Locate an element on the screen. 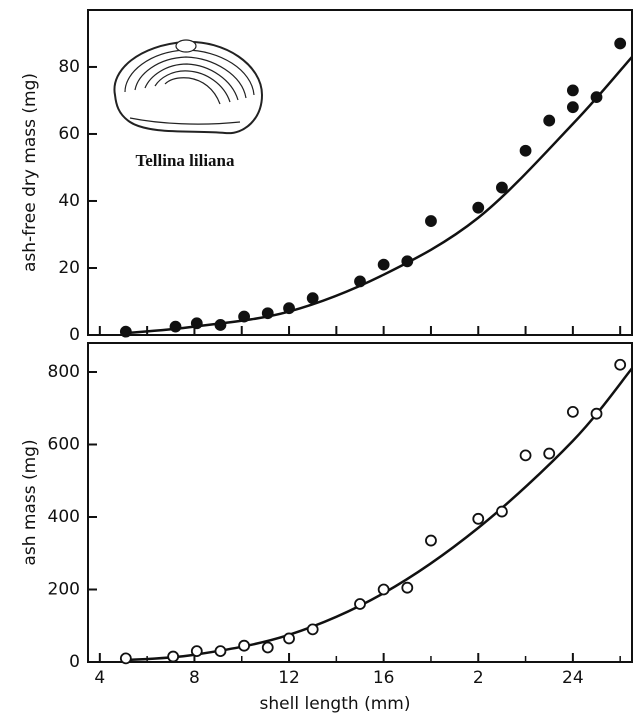  species-label: Tellina liliana is located at coordinates (185, 160).